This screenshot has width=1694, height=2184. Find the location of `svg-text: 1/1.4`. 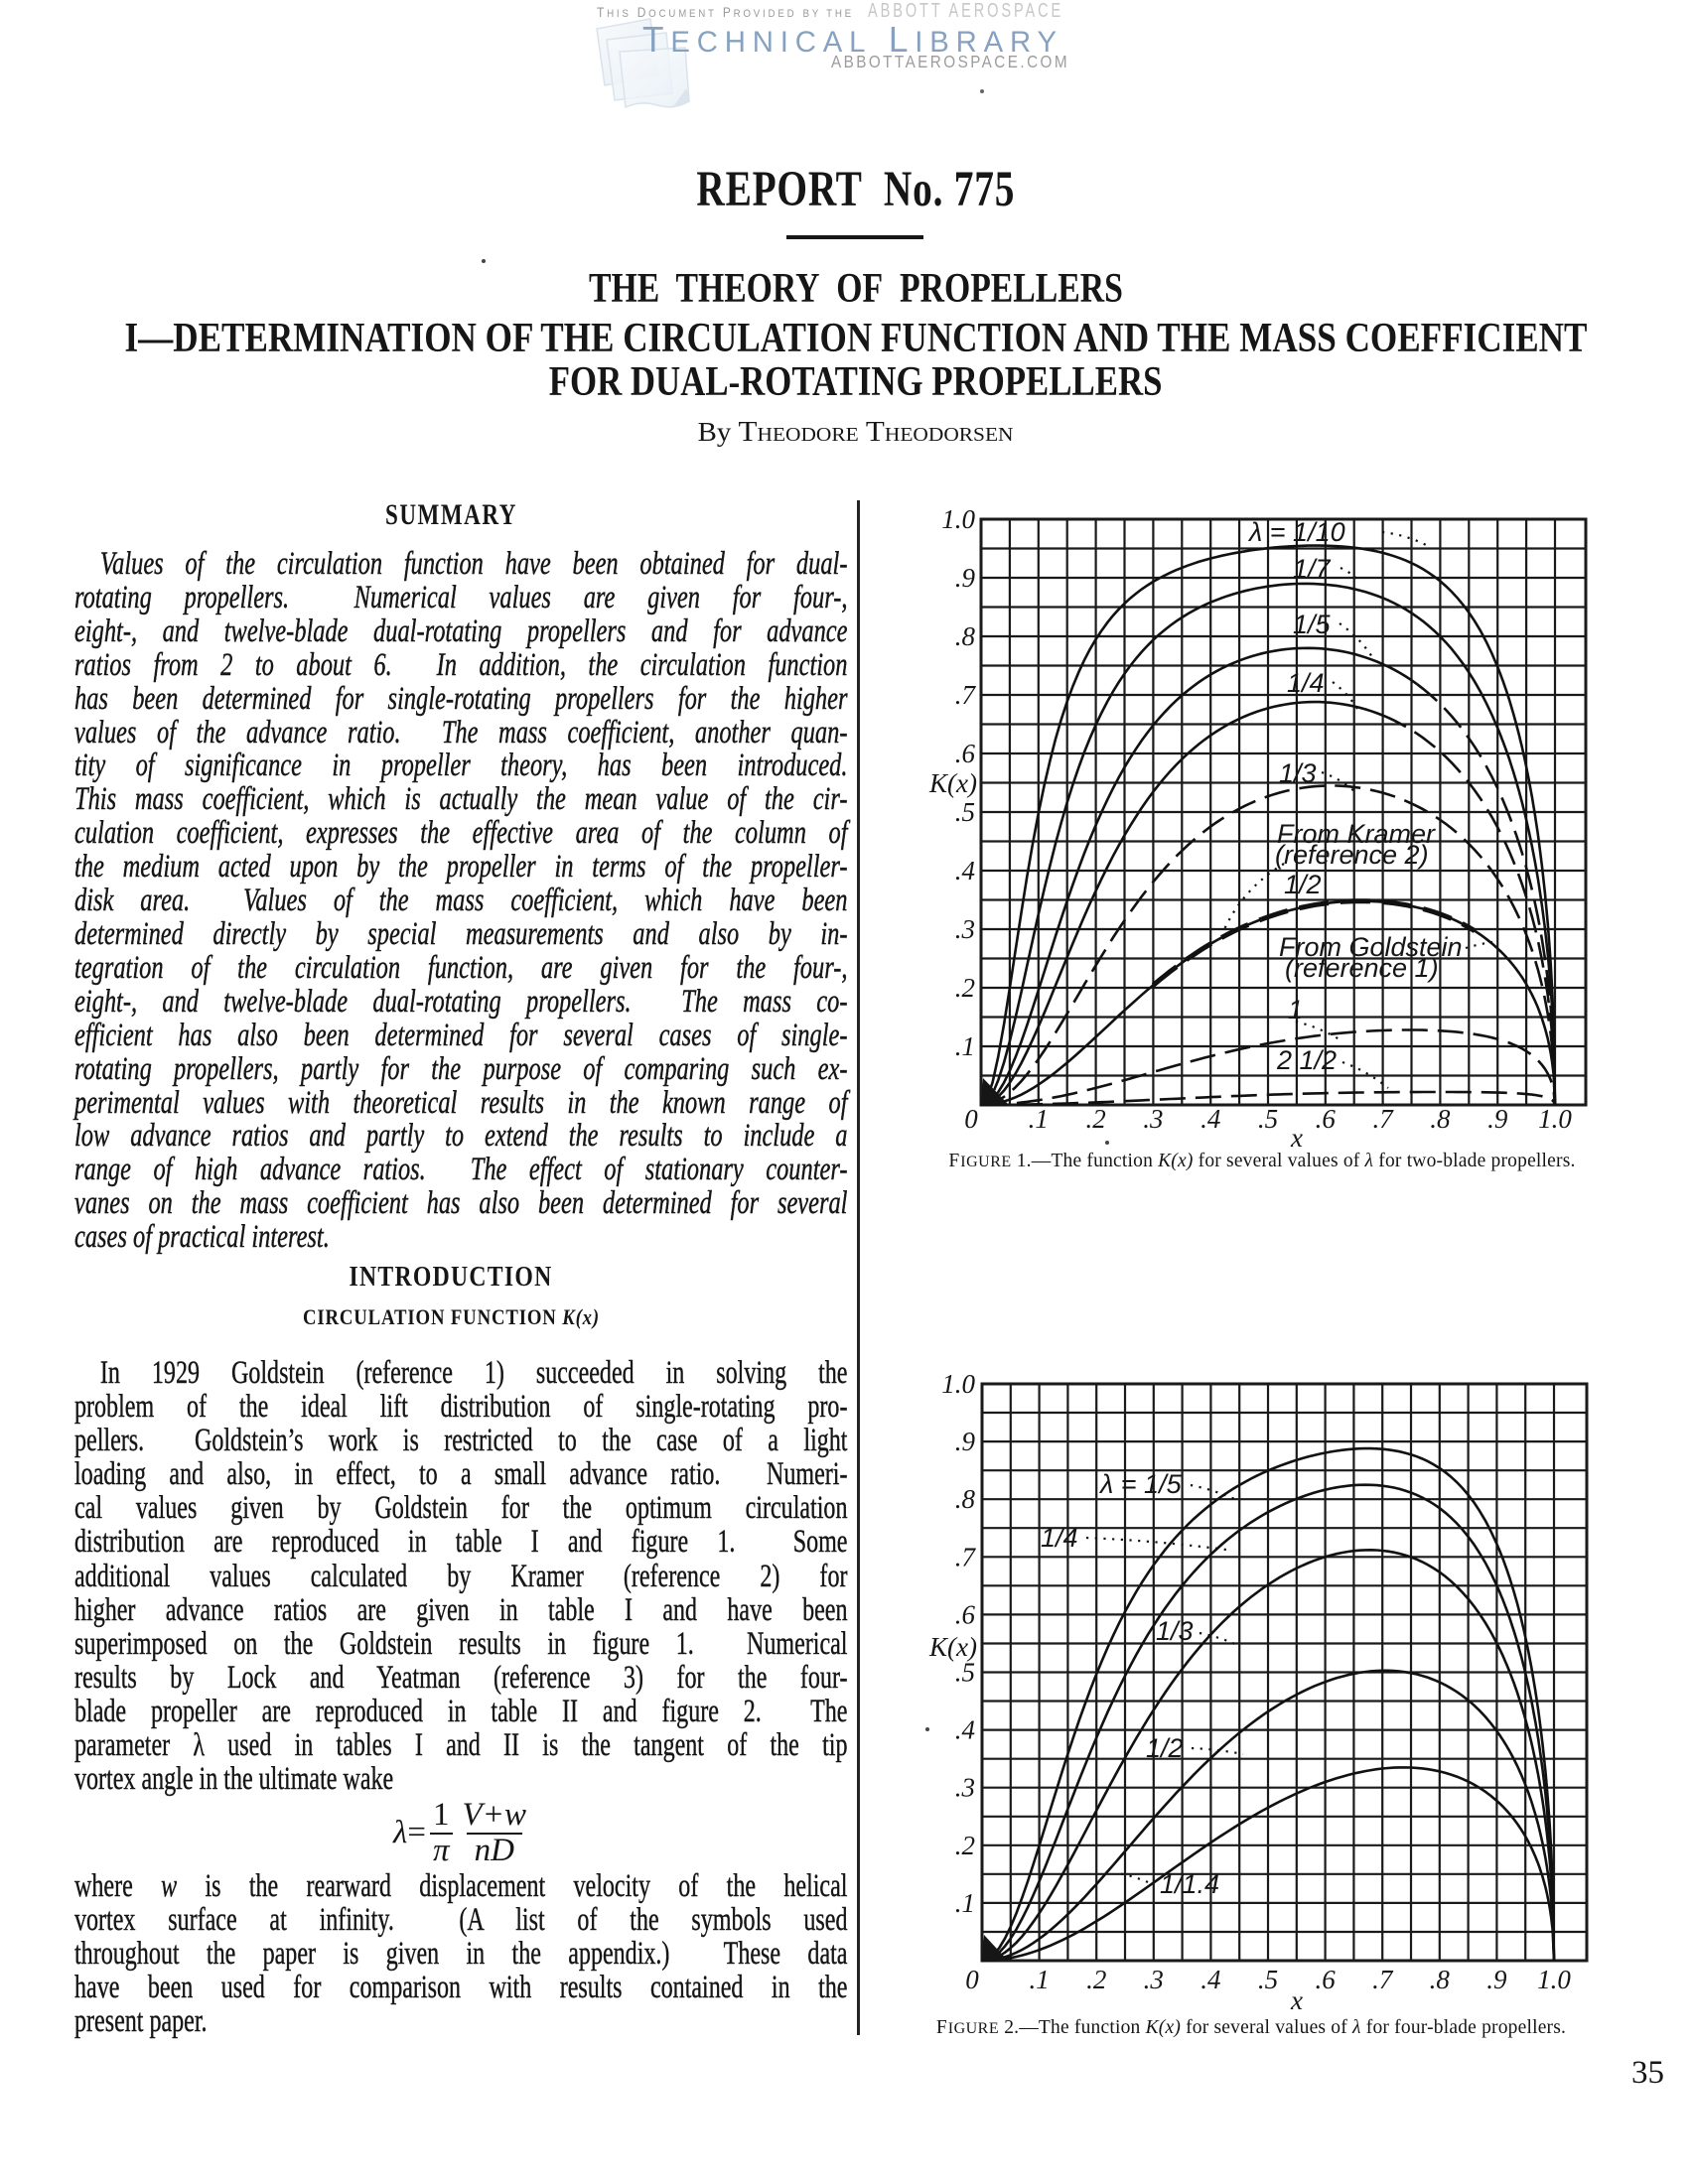

svg-text: 1/1.4 is located at coordinates (1190, 1884).